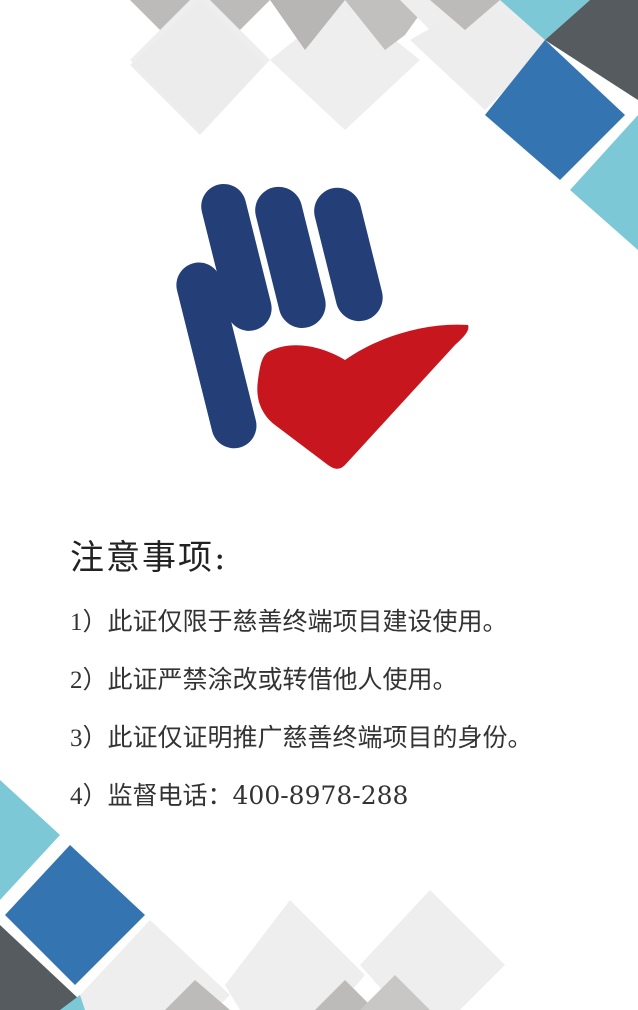 This screenshot has width=638, height=1010. Describe the element at coordinates (89, 738) in the screenshot. I see `item-number: 3）` at that location.